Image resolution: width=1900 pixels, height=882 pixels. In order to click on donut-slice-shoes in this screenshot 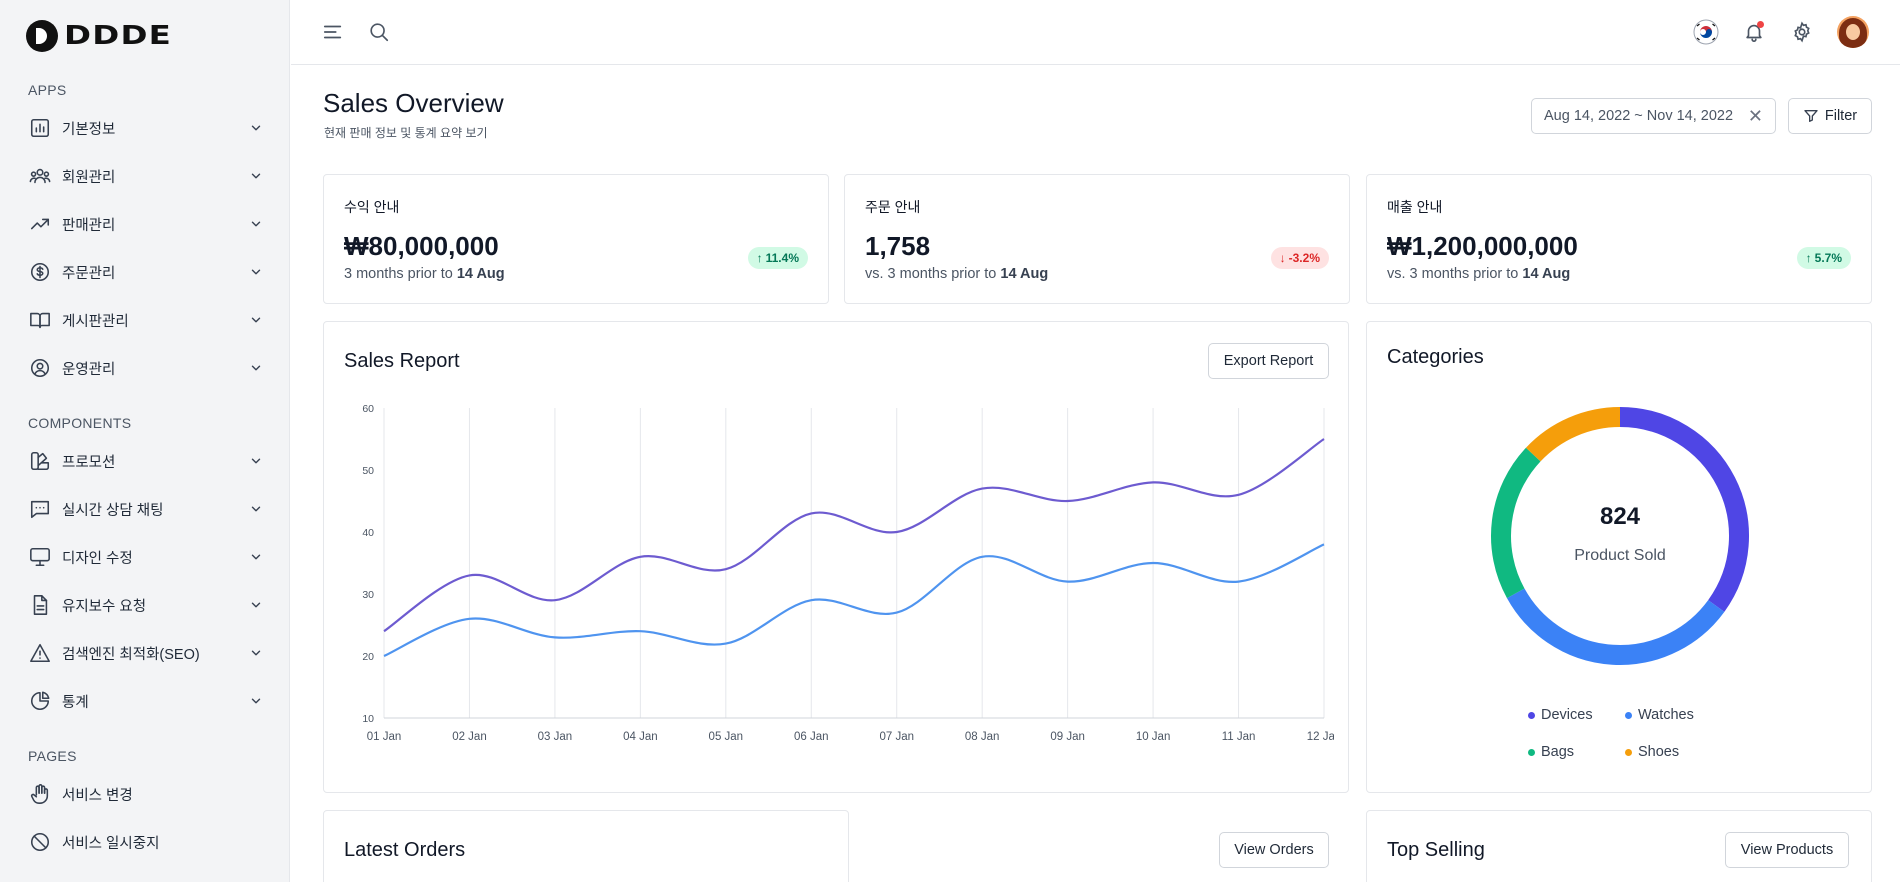, I will do `click(1573, 434)`.